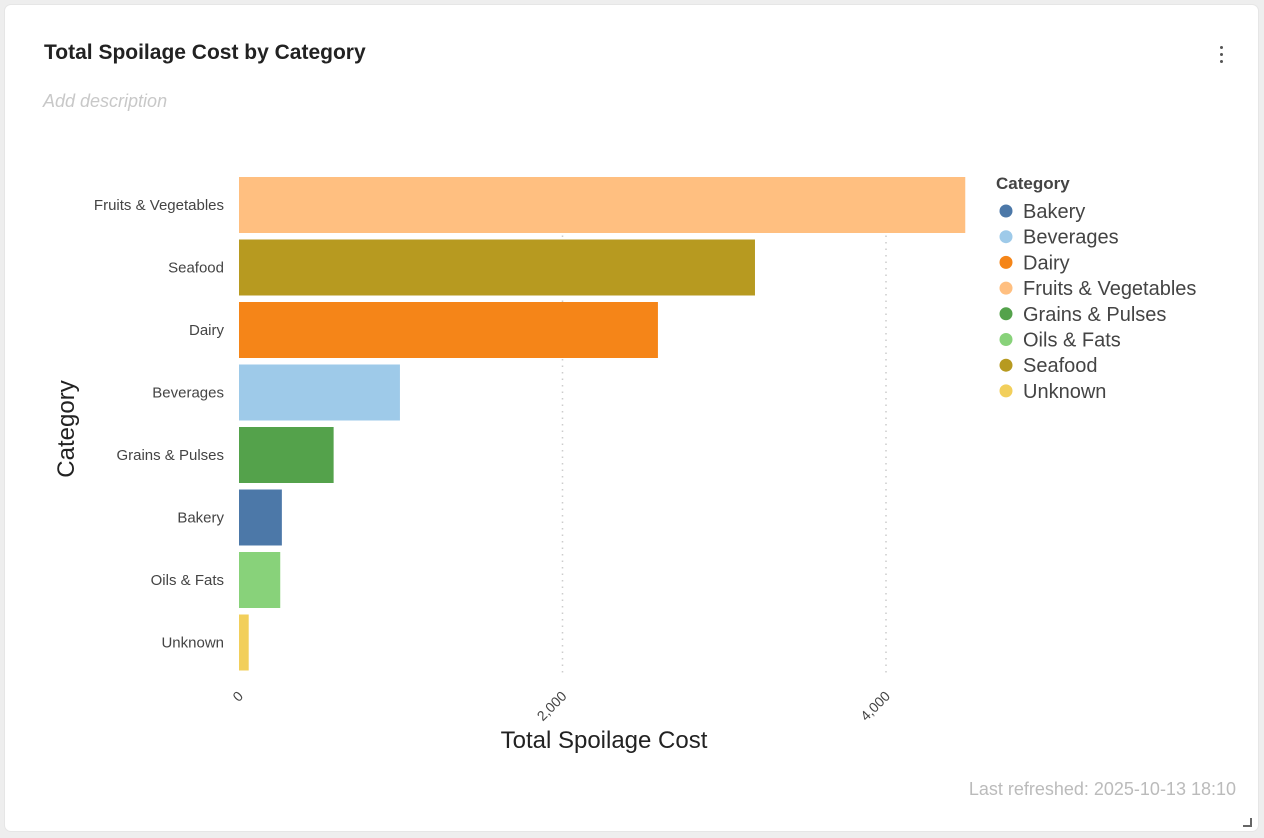  I want to click on last-refreshed-text: Last refreshed: 2025-10-13 18:10, so click(1102, 789).